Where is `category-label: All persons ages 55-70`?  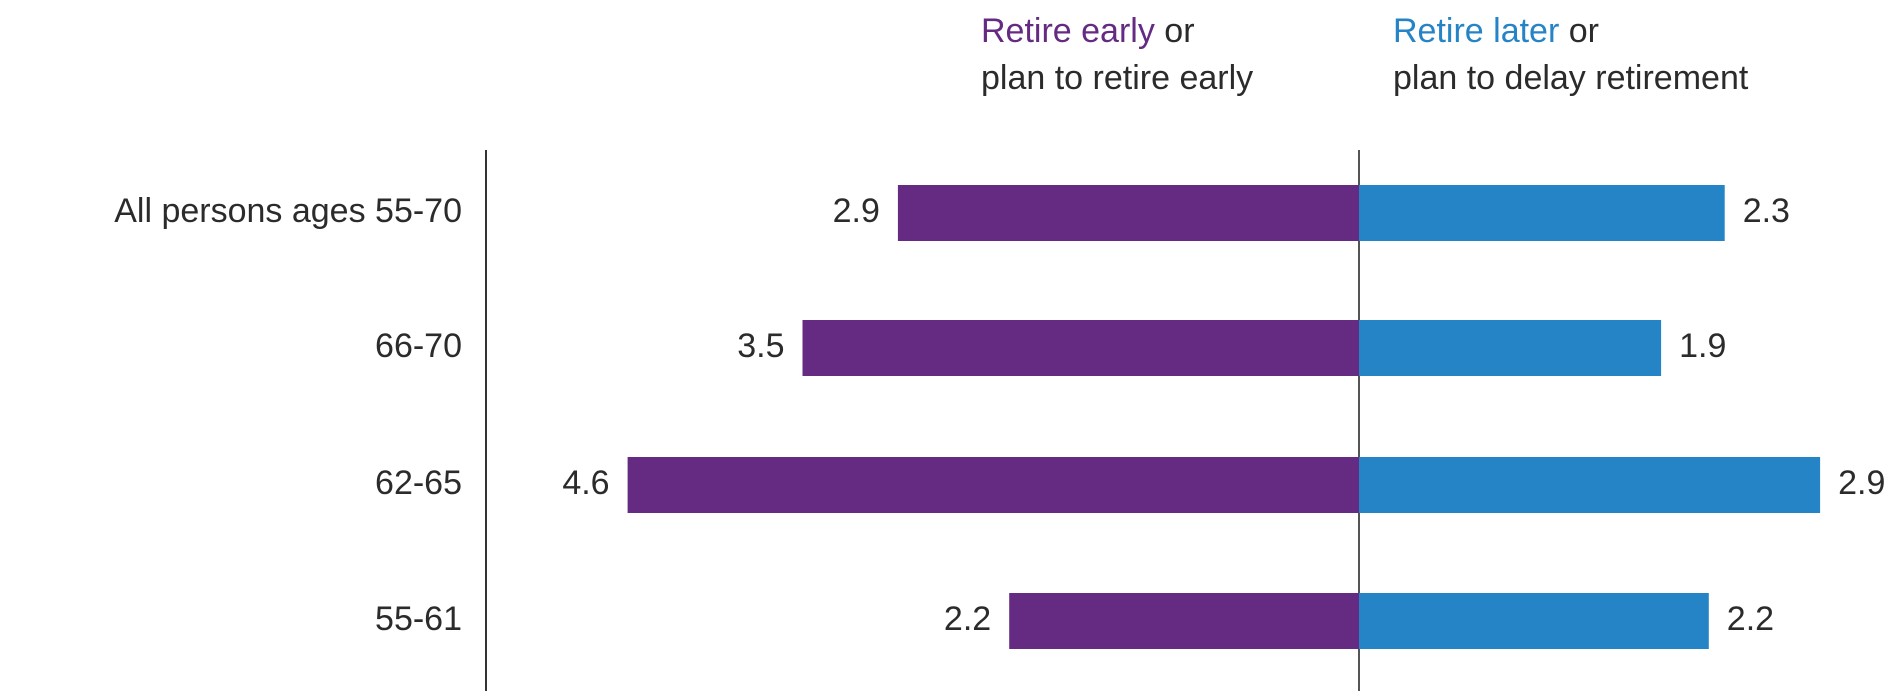
category-label: All persons ages 55-70 is located at coordinates (288, 211).